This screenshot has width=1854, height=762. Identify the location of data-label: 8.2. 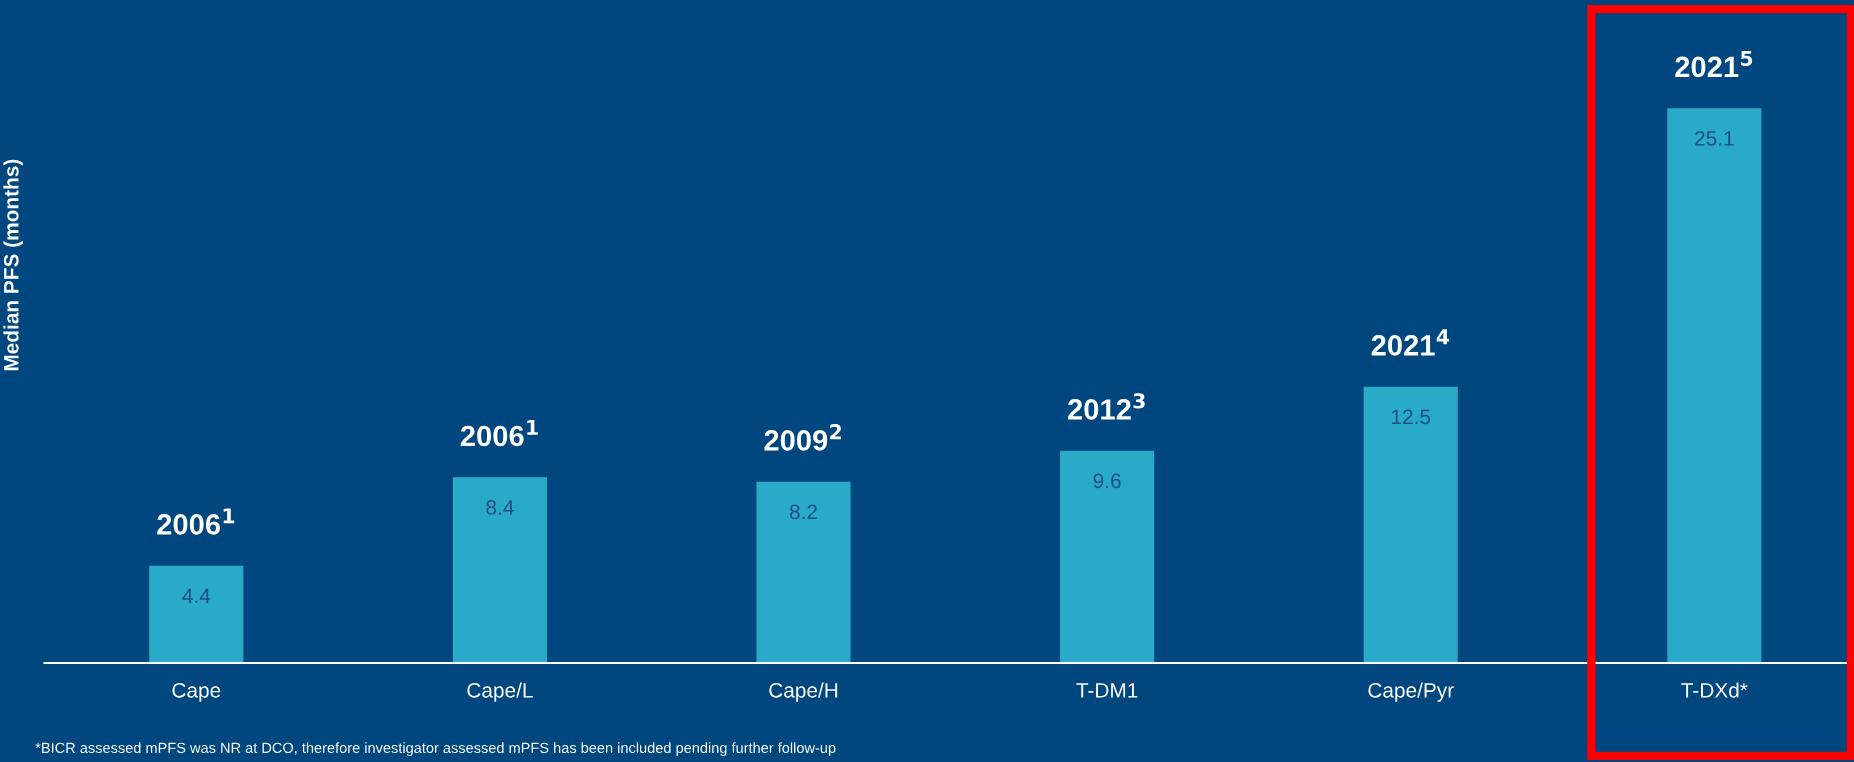
(803, 512).